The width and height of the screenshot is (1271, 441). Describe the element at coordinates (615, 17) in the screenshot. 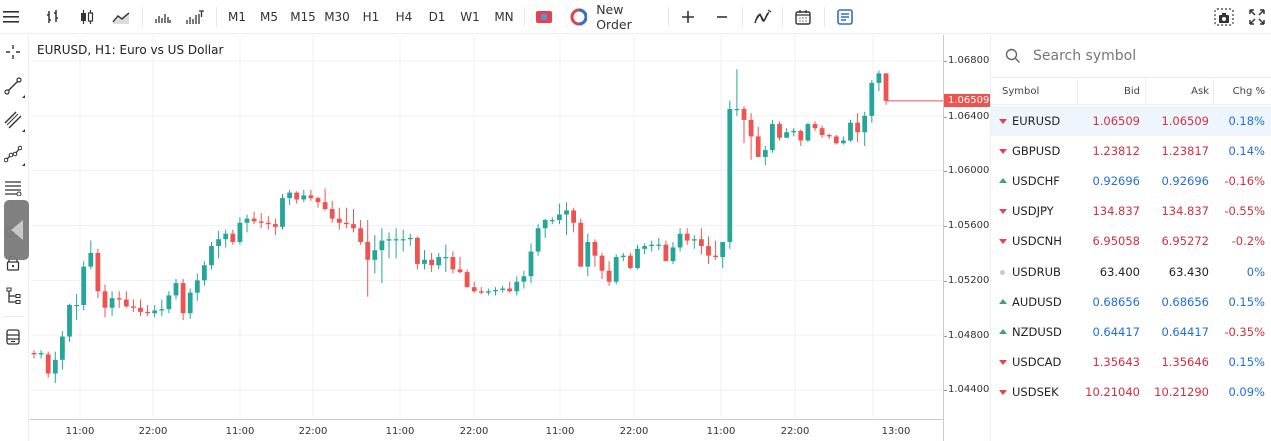

I see `new-order-button: New Order` at that location.